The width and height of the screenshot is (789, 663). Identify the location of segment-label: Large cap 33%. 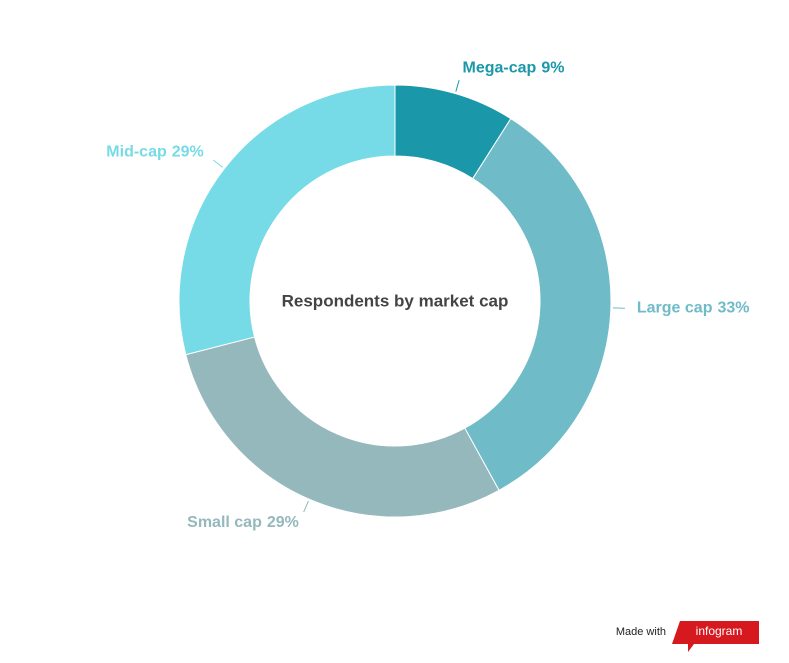
(693, 308).